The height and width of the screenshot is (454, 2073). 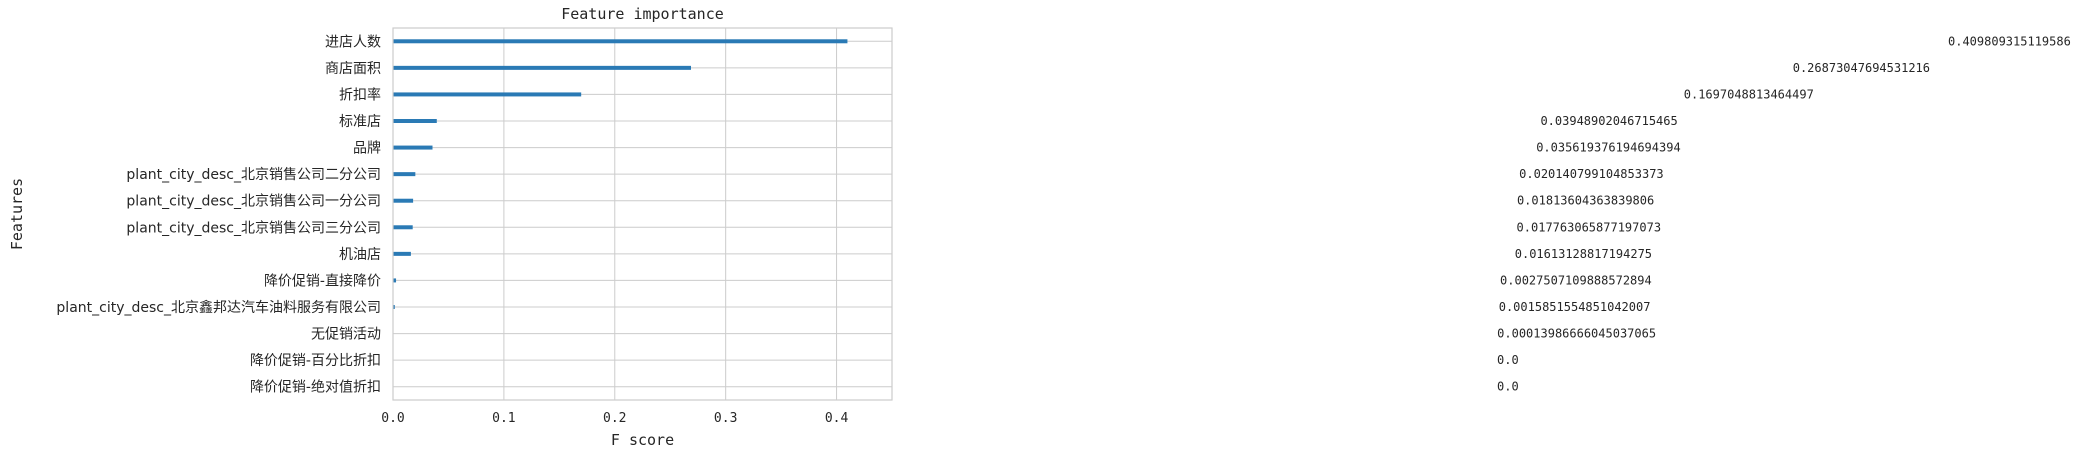 I want to click on bar-value-label: 0.01613128817194275, so click(x=1583, y=254).